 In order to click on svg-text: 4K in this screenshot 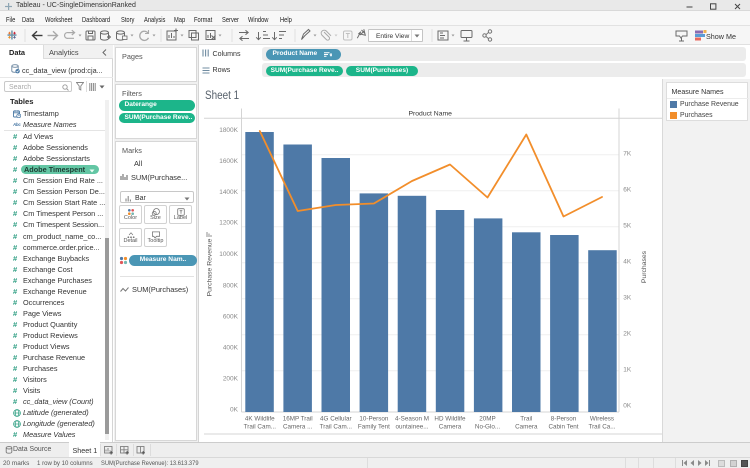, I will do `click(627, 262)`.